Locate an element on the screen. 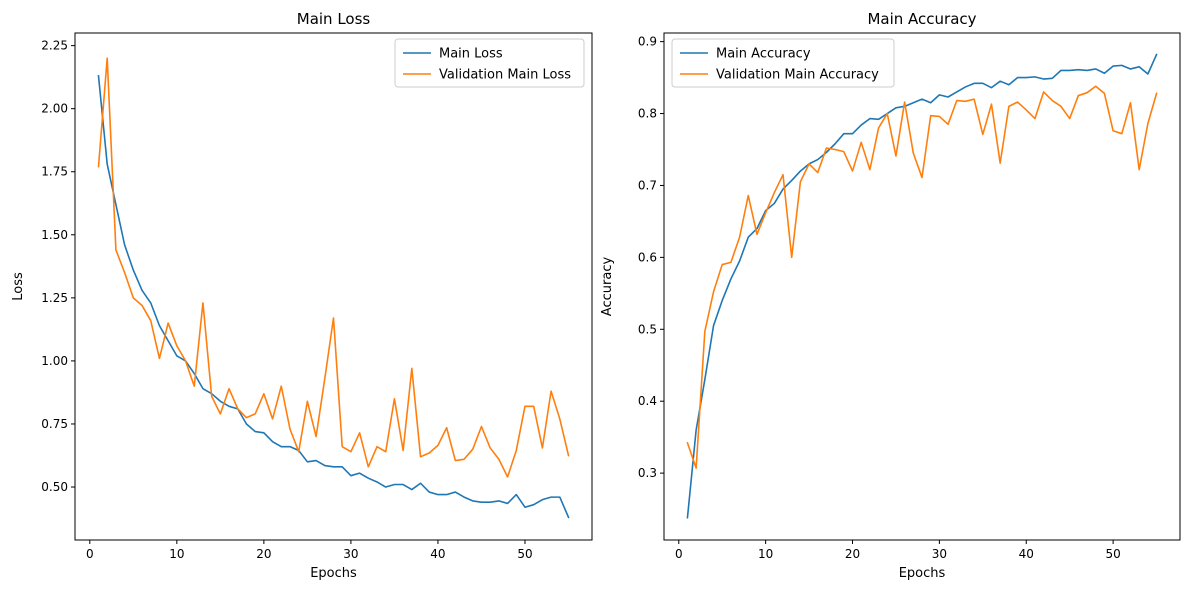 Image resolution: width=1189 pixels, height=590 pixels. chart-title: Main Accuracy is located at coordinates (921, 19).